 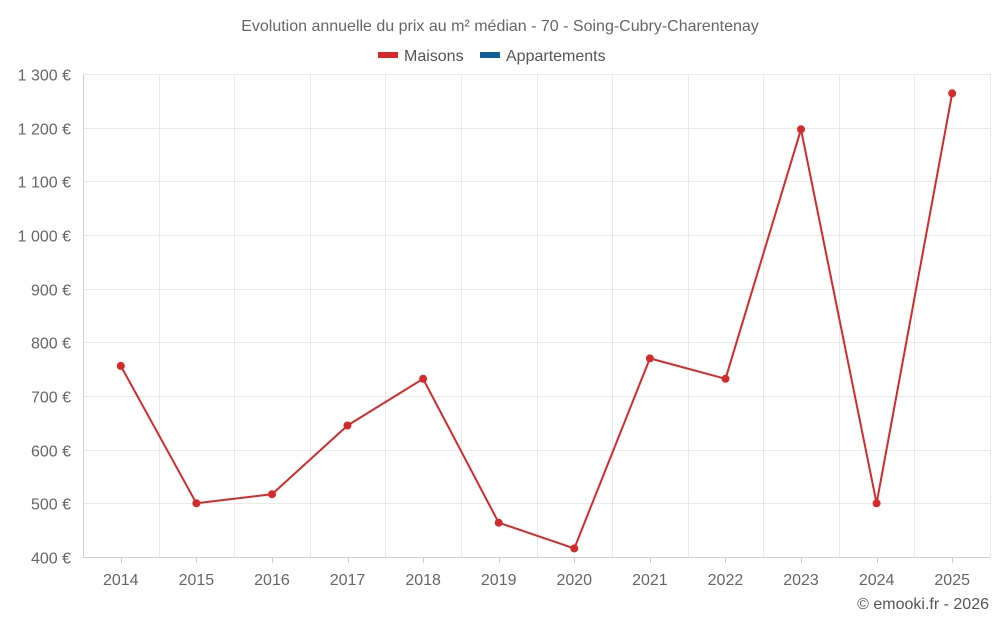 What do you see at coordinates (272, 580) in the screenshot?
I see `x-tick-label: 2016` at bounding box center [272, 580].